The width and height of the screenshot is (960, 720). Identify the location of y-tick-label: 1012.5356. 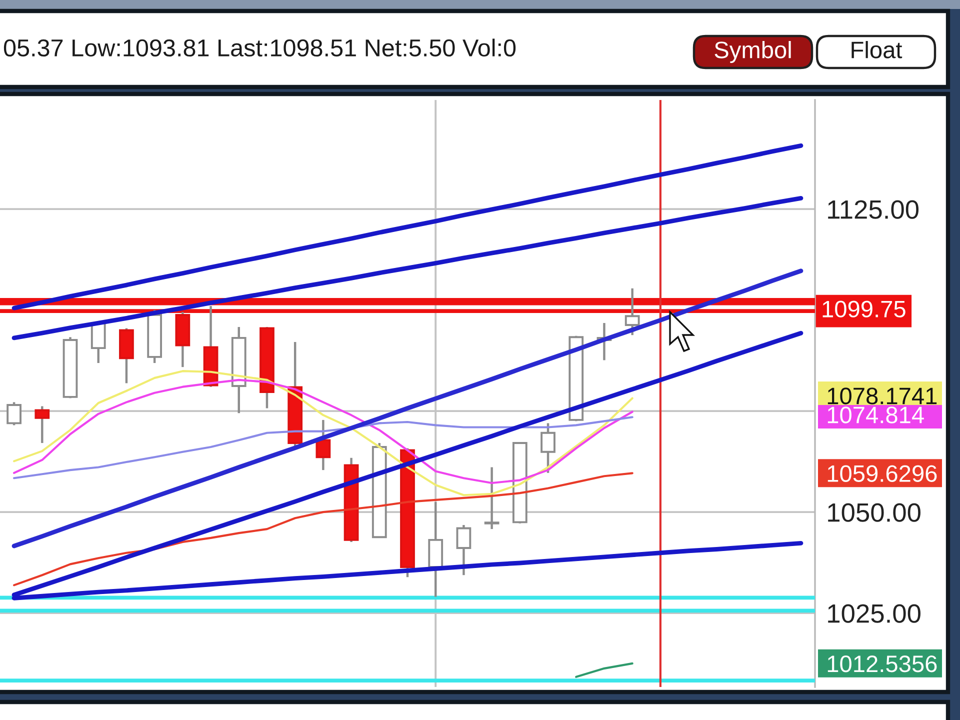
(882, 663).